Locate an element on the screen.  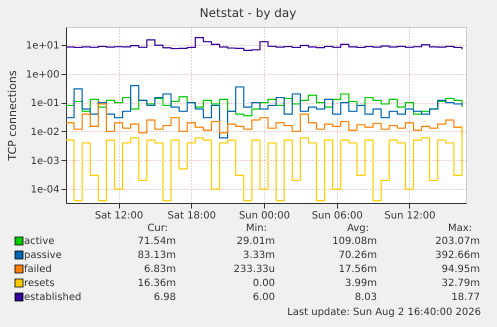
text: 8.03 is located at coordinates (365, 297).